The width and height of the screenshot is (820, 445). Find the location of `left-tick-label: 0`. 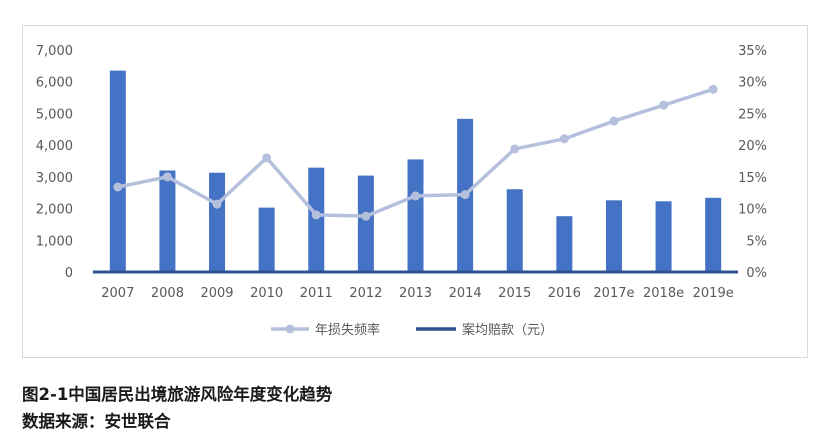

left-tick-label: 0 is located at coordinates (69, 273).